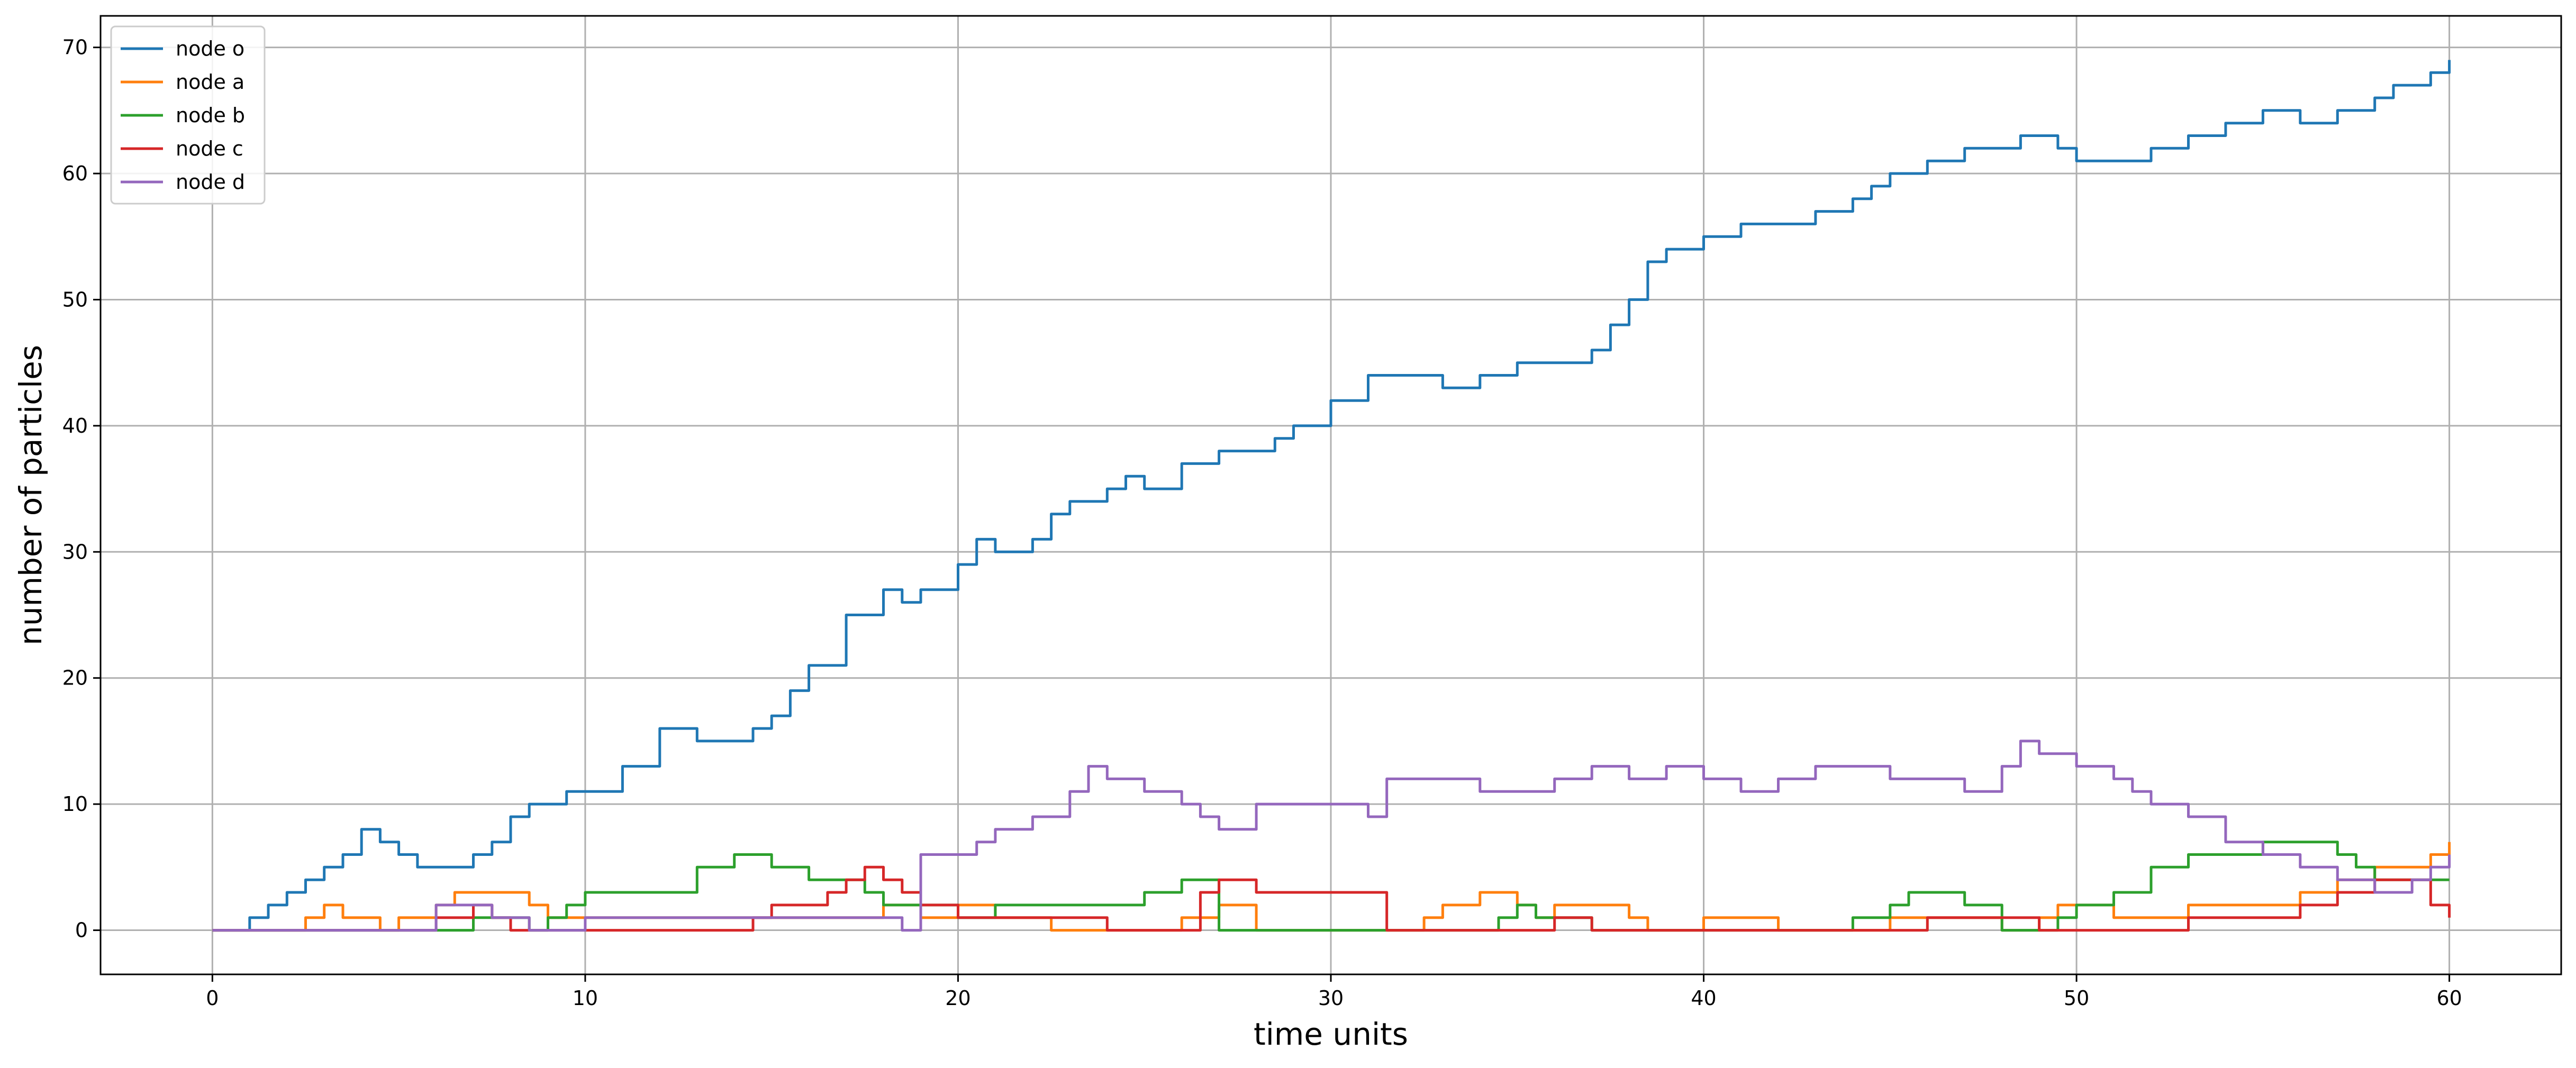 The height and width of the screenshot is (1068, 2576). Describe the element at coordinates (75, 551) in the screenshot. I see `y-tick-label: 30` at that location.